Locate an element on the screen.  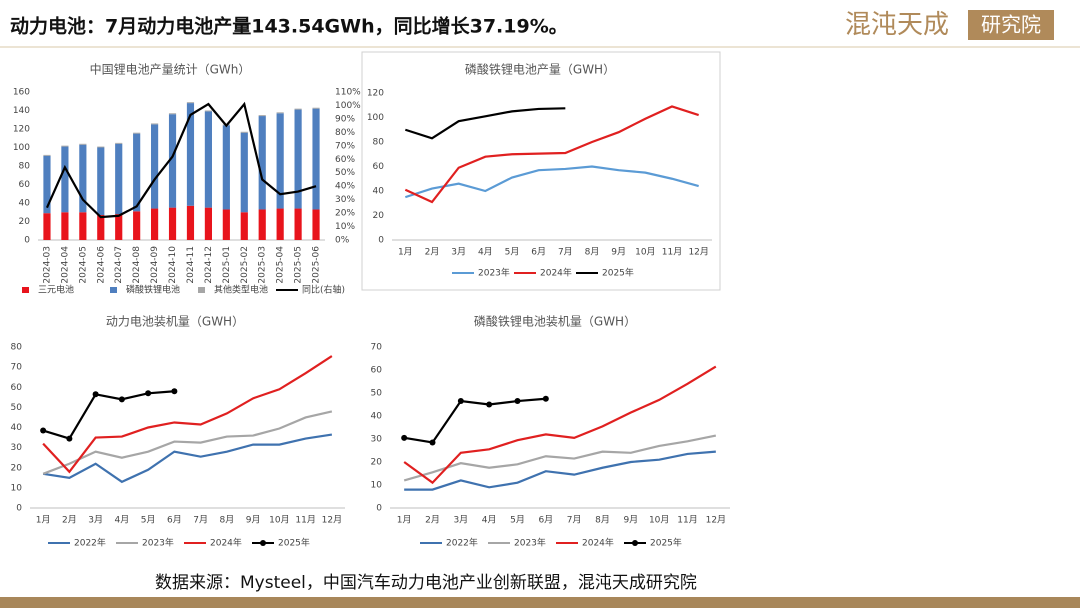
y2-tick-label: 80% is located at coordinates (345, 133).